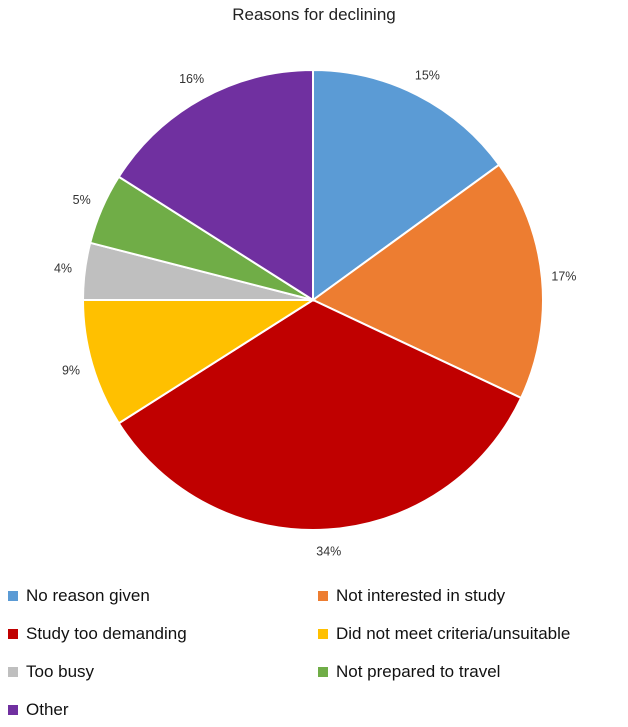 The height and width of the screenshot is (727, 628). What do you see at coordinates (563, 276) in the screenshot?
I see `data-label-not-interested-in-study: 17%` at bounding box center [563, 276].